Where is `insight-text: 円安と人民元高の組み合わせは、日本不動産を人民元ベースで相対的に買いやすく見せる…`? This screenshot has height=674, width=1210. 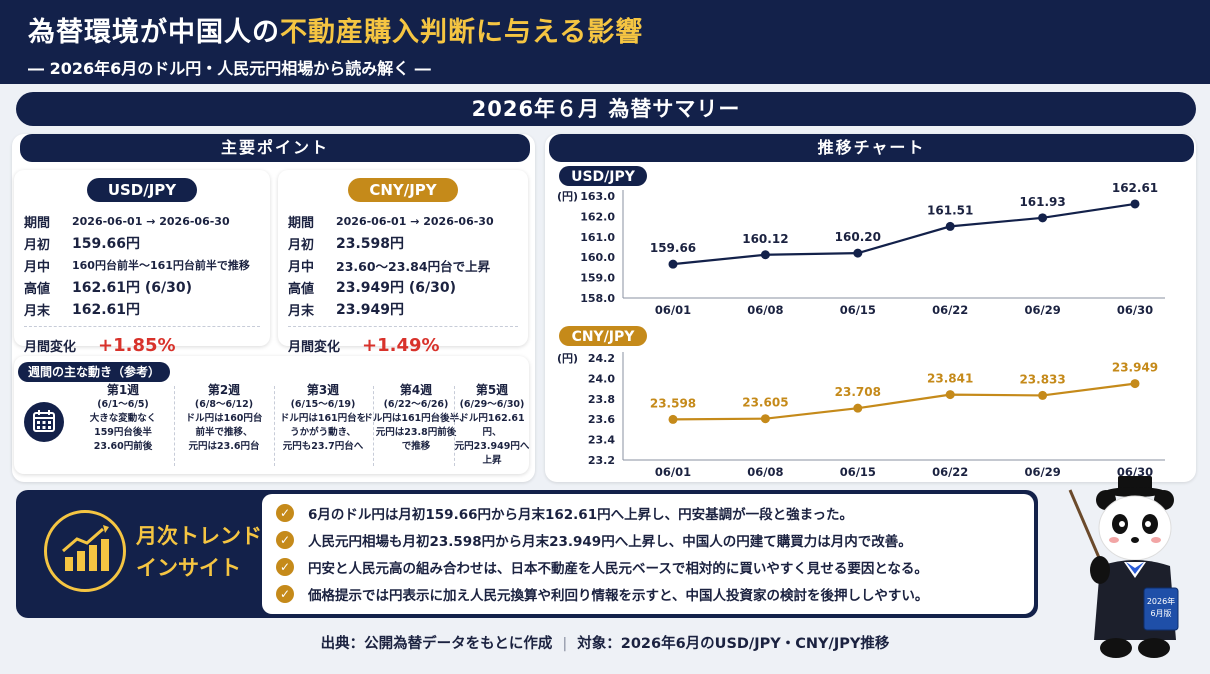
insight-text: 円安と人民元高の組み合わせは、日本不動産を人民元ベースで相対的に買いやすく見せる… is located at coordinates (618, 568).